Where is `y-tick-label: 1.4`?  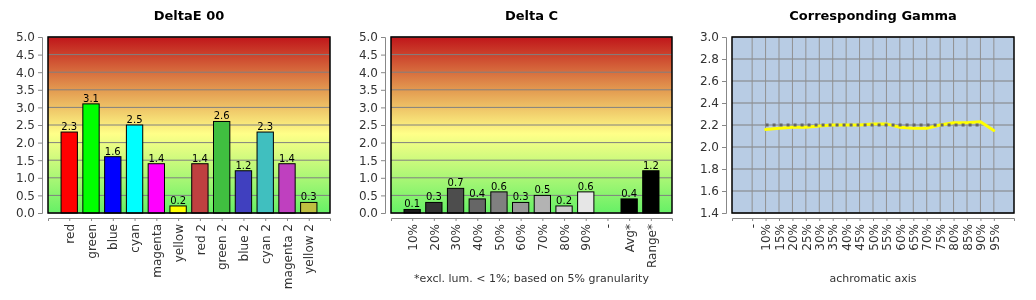 y-tick-label: 1.4 is located at coordinates (709, 213).